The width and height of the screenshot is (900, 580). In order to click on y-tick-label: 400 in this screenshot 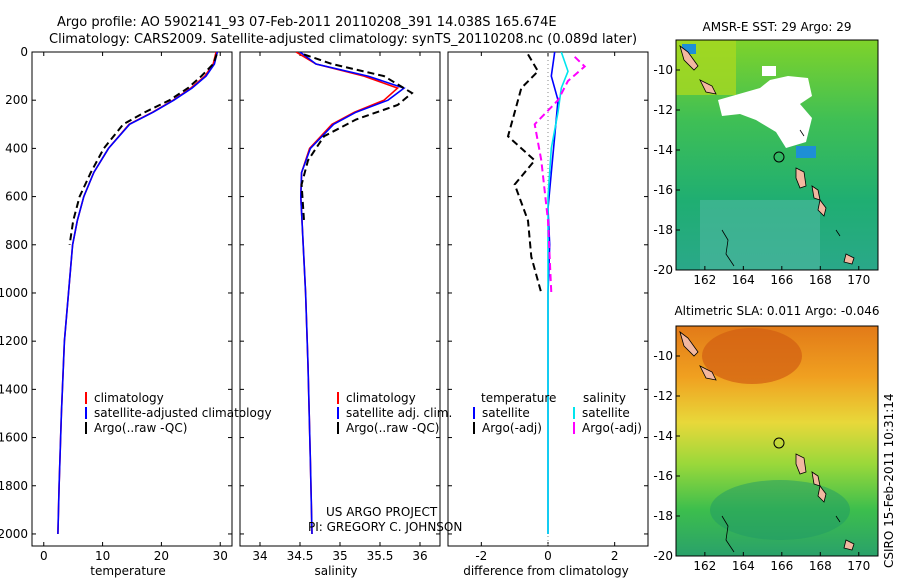, I will do `click(16, 148)`.